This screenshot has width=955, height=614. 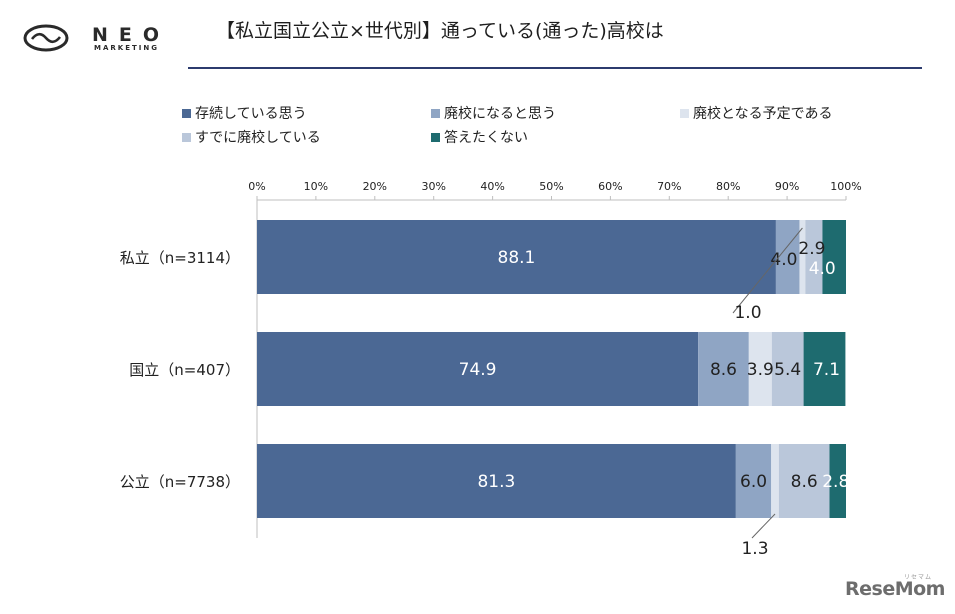 What do you see at coordinates (728, 186) in the screenshot?
I see `x-tick-label: 80%` at bounding box center [728, 186].